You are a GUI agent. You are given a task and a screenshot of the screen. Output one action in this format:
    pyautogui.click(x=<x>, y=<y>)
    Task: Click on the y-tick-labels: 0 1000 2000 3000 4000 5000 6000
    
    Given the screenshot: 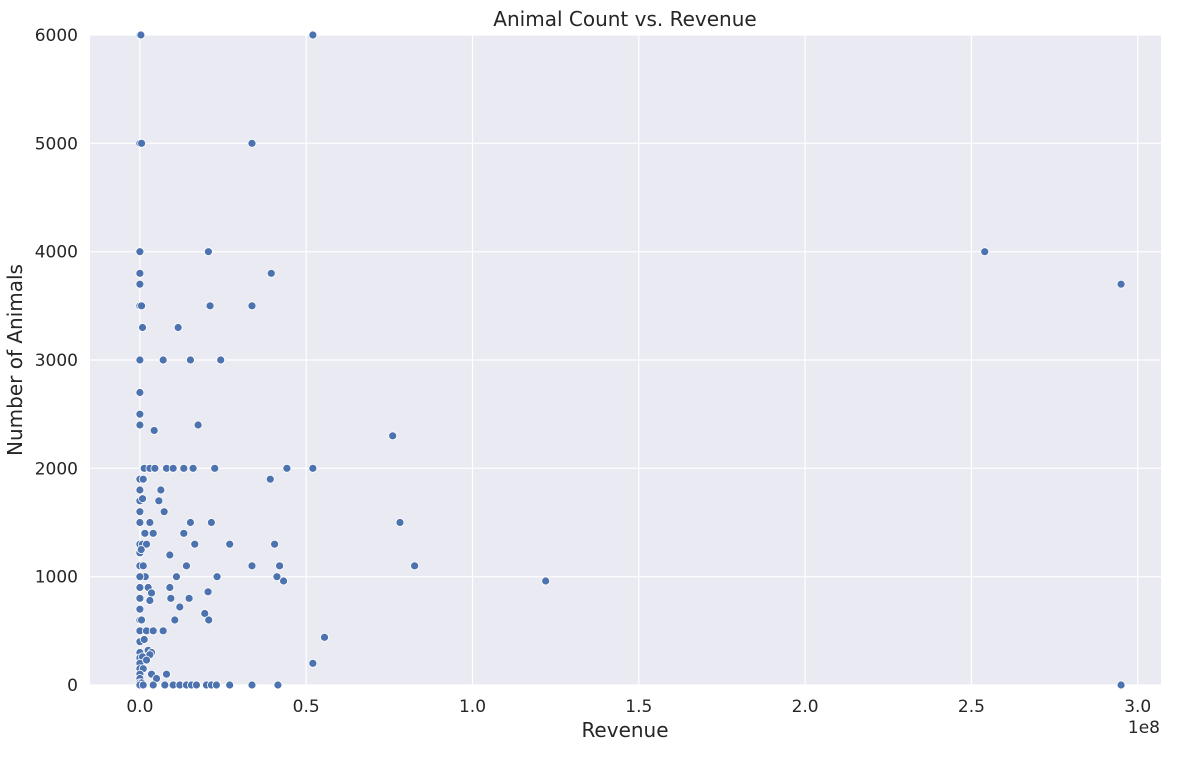 What is the action you would take?
    pyautogui.click(x=56, y=361)
    